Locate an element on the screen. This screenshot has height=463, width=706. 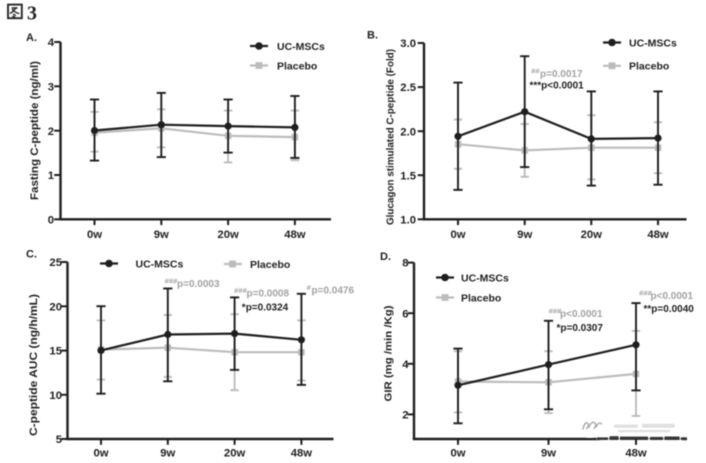
svg-text: B. is located at coordinates (372, 36).